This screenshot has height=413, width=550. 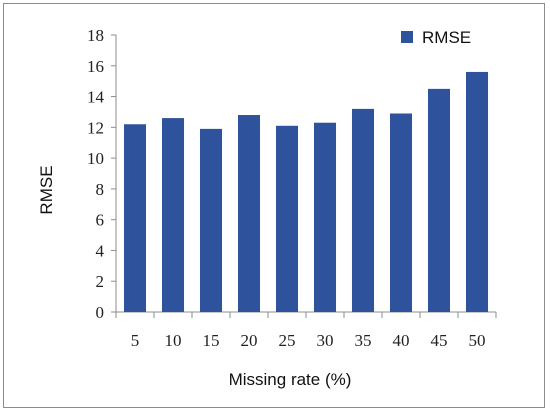 What do you see at coordinates (477, 340) in the screenshot?
I see `x-tick-label: 50` at bounding box center [477, 340].